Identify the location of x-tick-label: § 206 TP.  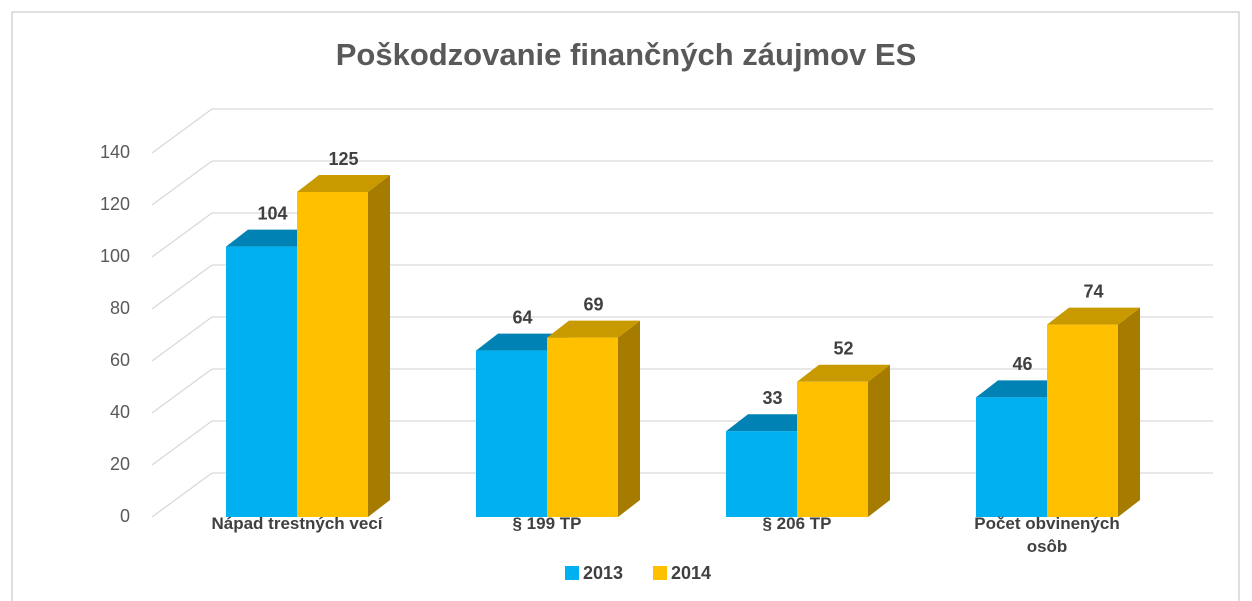
(797, 523).